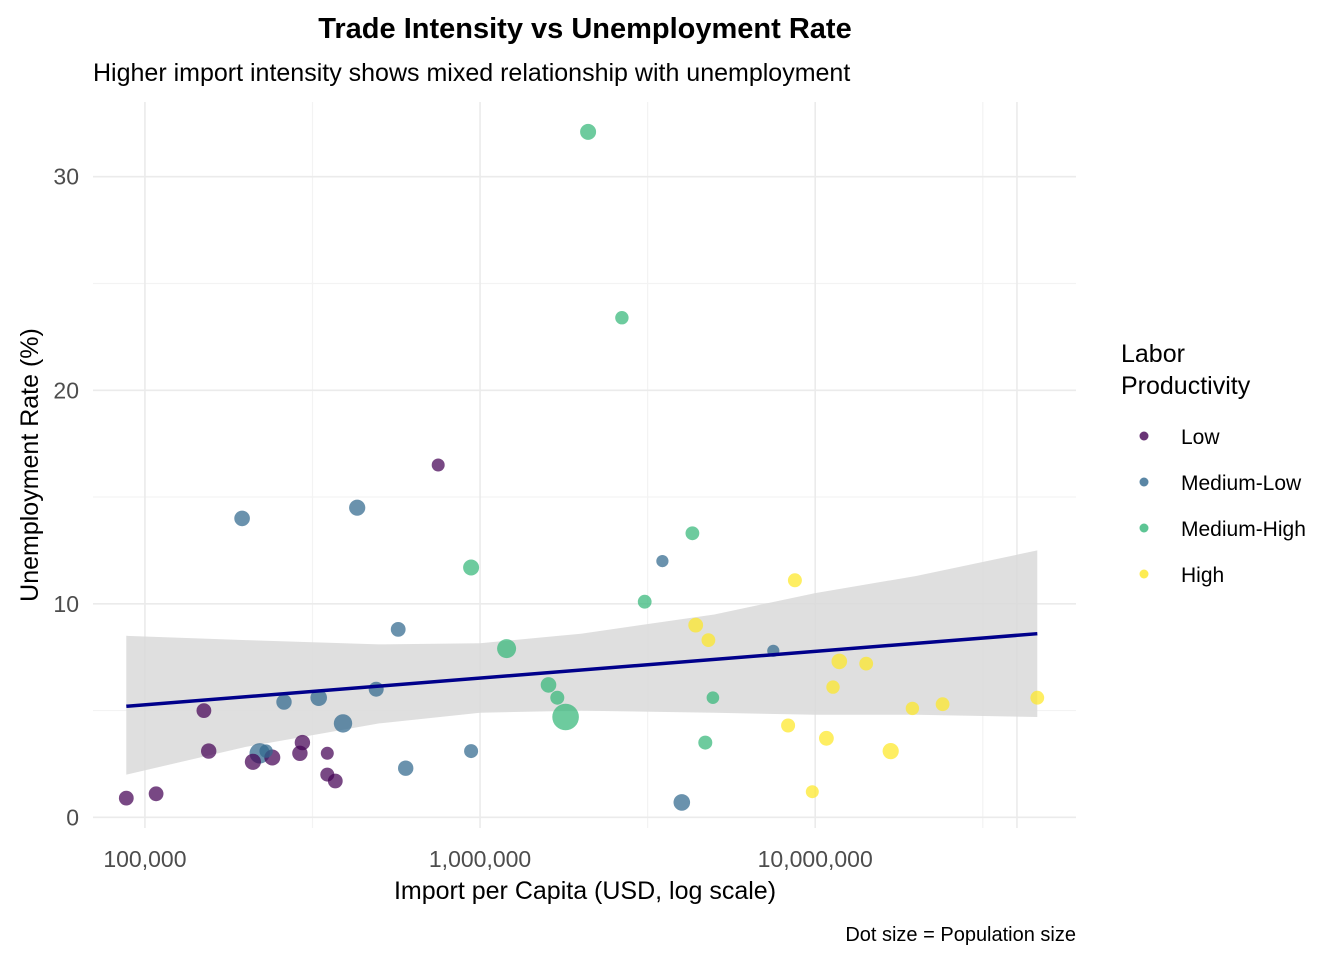 This screenshot has width=1344, height=960. Describe the element at coordinates (1144, 482) in the screenshot. I see `legend-key-medium-low` at that location.